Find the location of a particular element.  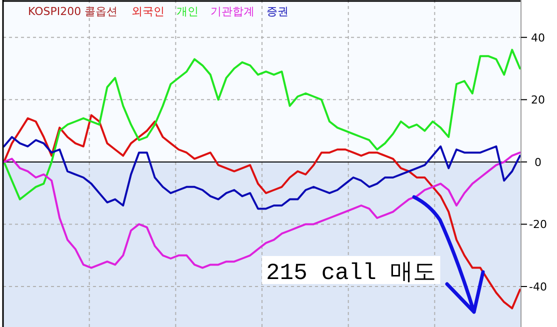

y-tick-label: 20 is located at coordinates (538, 100).